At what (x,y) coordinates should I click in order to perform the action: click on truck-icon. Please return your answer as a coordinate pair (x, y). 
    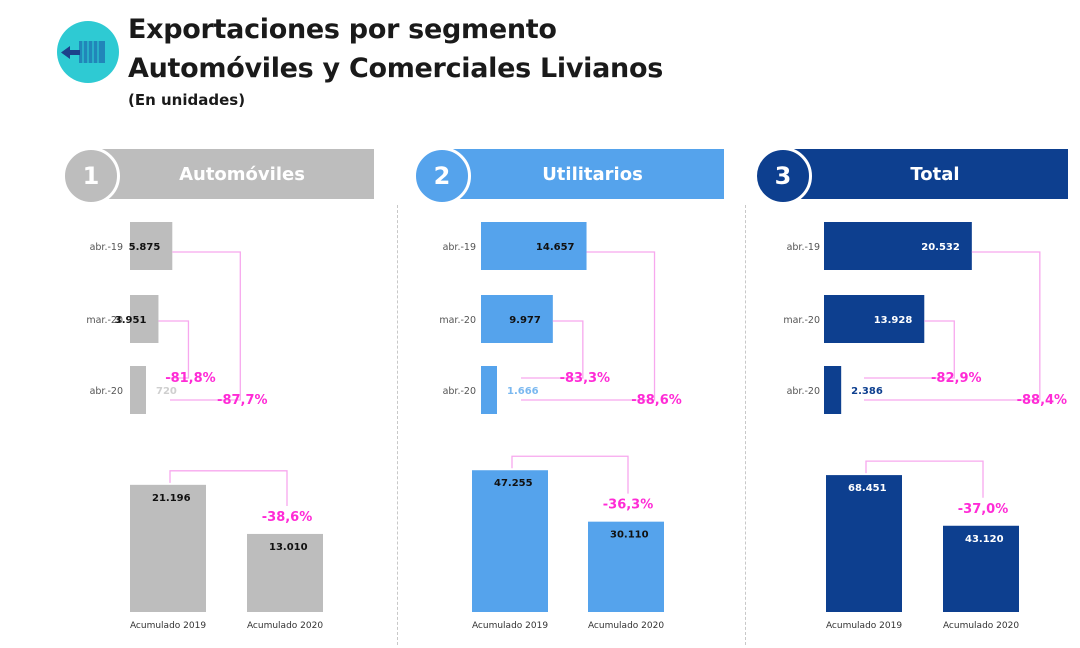
    Looking at the image, I should click on (88, 52).